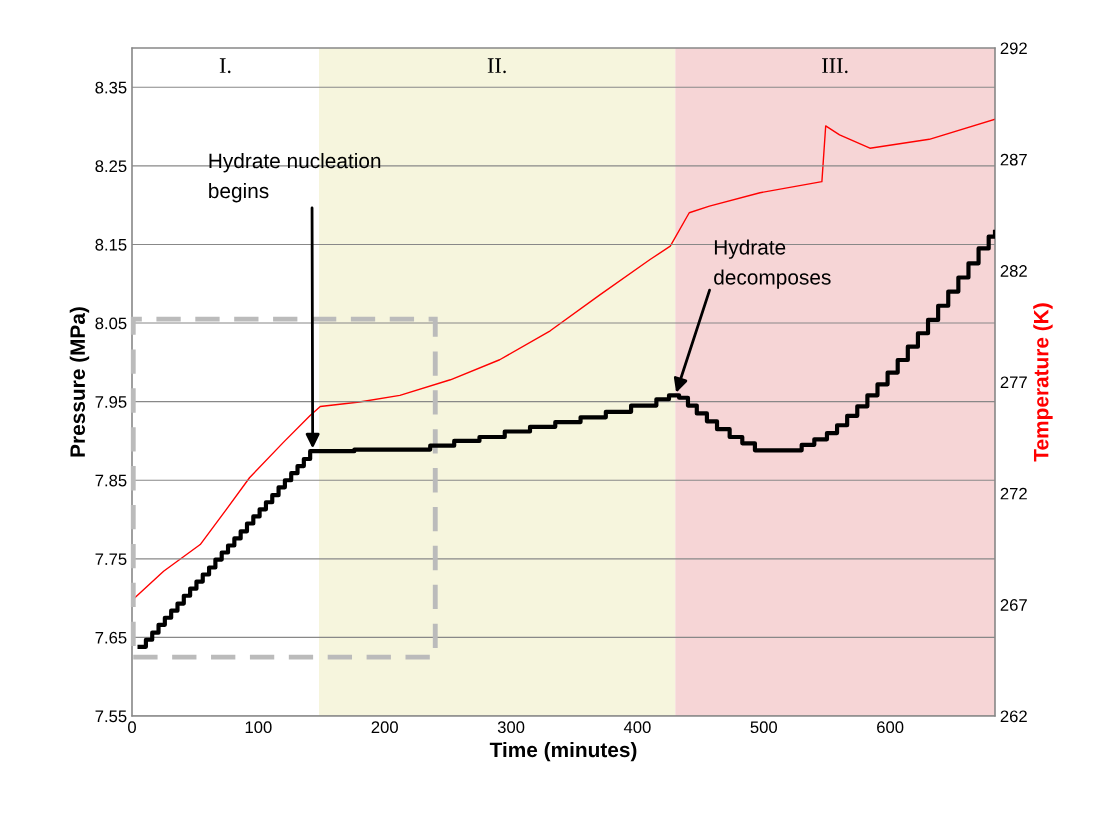 This screenshot has height=814, width=1108. I want to click on y-tick-label: 7.65, so click(111, 637).